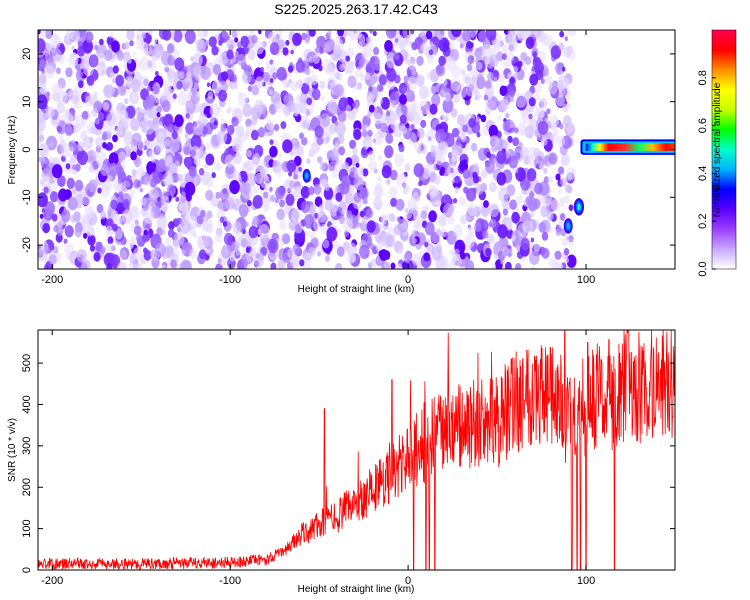  Describe the element at coordinates (27, 149) in the screenshot. I see `y-tick-label: 0` at that location.